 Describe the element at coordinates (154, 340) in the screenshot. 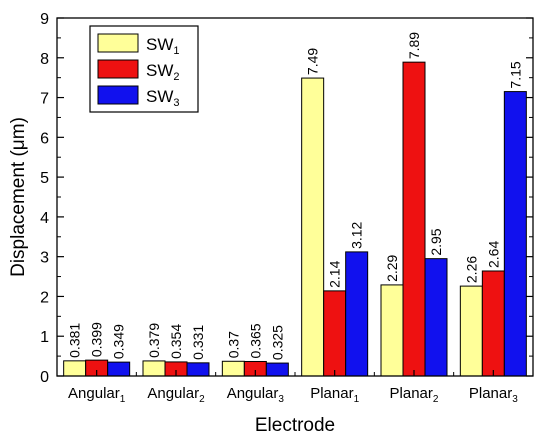

I see `data-label: 0.379` at that location.